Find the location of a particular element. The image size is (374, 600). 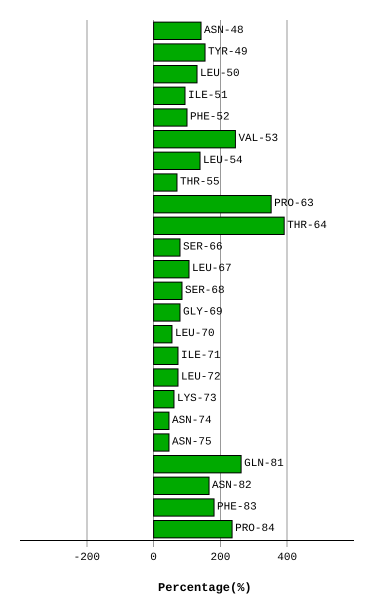

y-tick-label: ASN-75 is located at coordinates (192, 442).